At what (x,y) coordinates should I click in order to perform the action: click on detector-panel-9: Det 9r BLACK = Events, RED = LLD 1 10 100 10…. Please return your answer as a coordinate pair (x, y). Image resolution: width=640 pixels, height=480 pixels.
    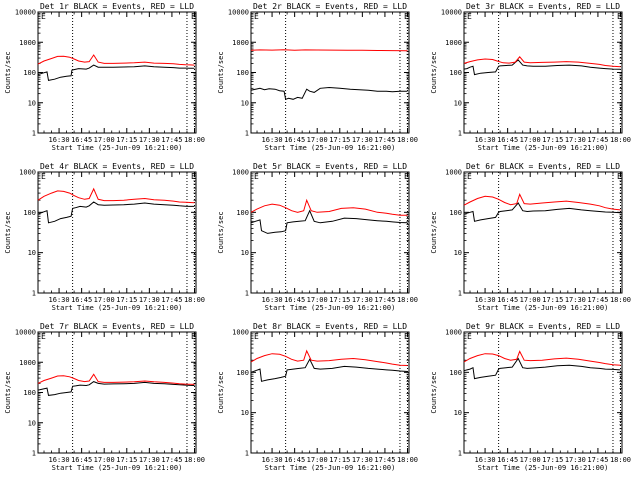
    Looking at the image, I should click on (532, 400).